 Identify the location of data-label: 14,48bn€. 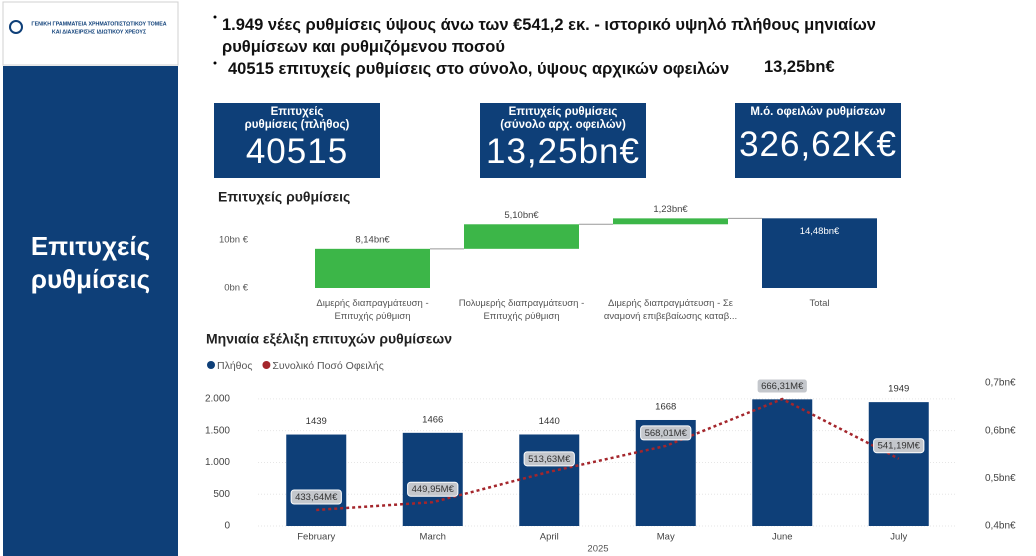
(820, 231).